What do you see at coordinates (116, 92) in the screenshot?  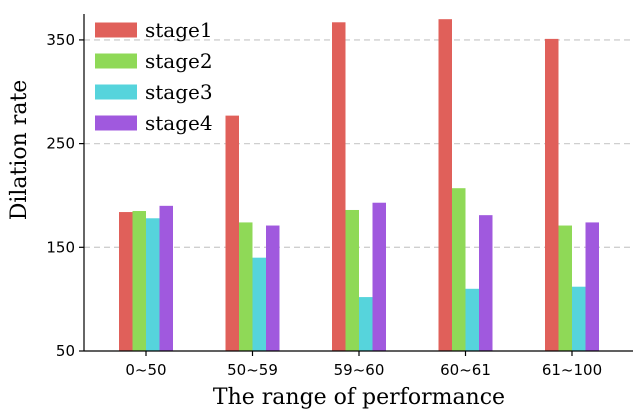 I see `legend-swatch-stage3` at bounding box center [116, 92].